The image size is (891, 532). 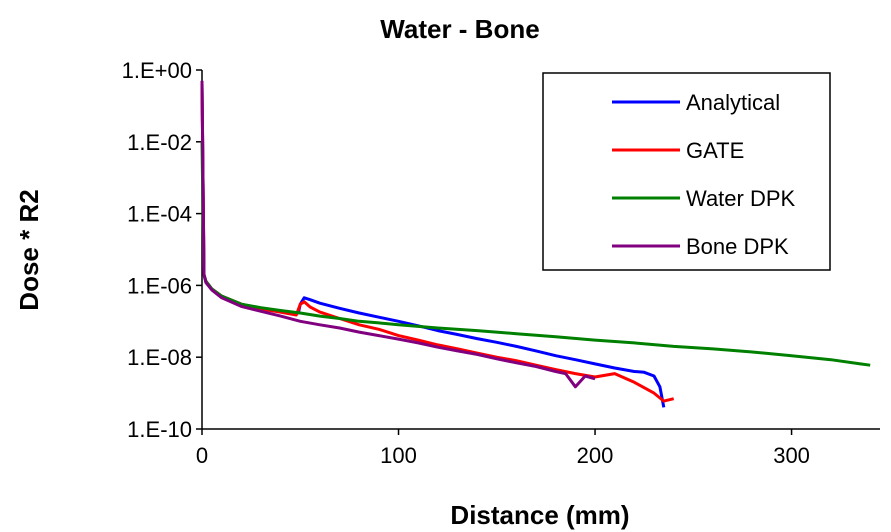 I want to click on y-tick-label: 1.E+00, so click(x=157, y=70).